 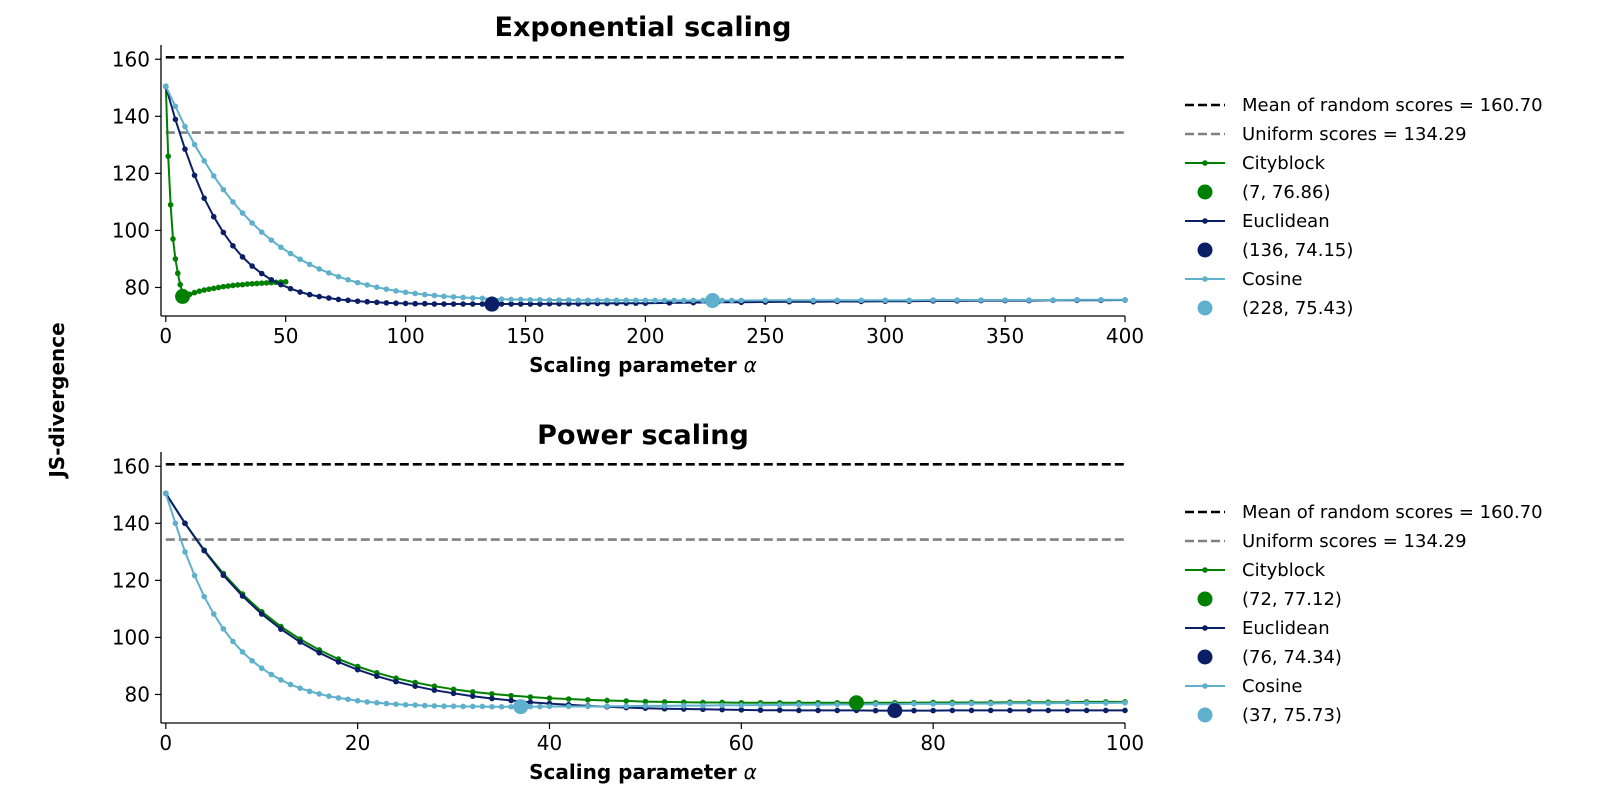 I want to click on optimum-marker-cosine, so click(x=713, y=301).